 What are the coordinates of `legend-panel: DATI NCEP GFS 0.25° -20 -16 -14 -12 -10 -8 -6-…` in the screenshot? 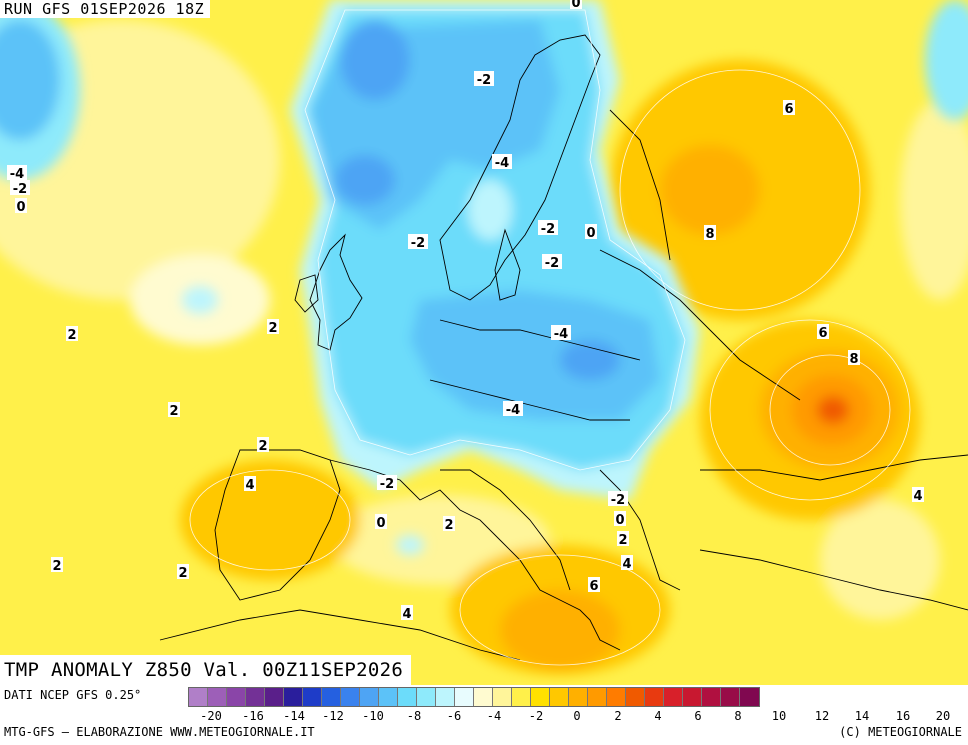 It's located at (484, 715).